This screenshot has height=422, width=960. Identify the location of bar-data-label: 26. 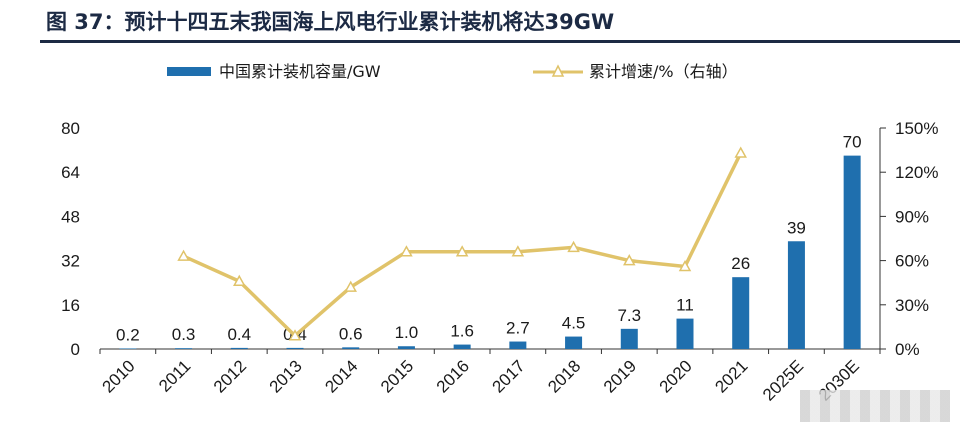
(740, 263).